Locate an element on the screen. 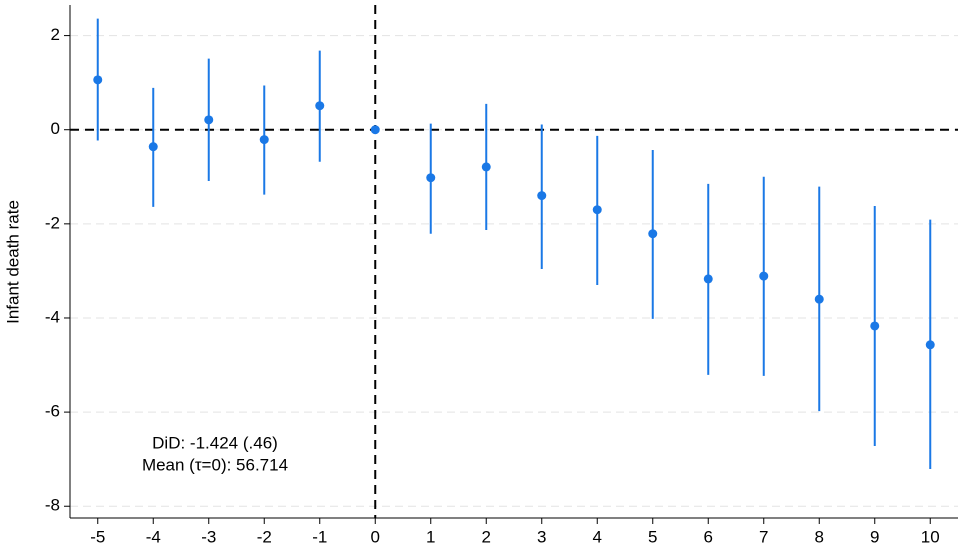  y-tick-label: -8 is located at coordinates (52, 505).